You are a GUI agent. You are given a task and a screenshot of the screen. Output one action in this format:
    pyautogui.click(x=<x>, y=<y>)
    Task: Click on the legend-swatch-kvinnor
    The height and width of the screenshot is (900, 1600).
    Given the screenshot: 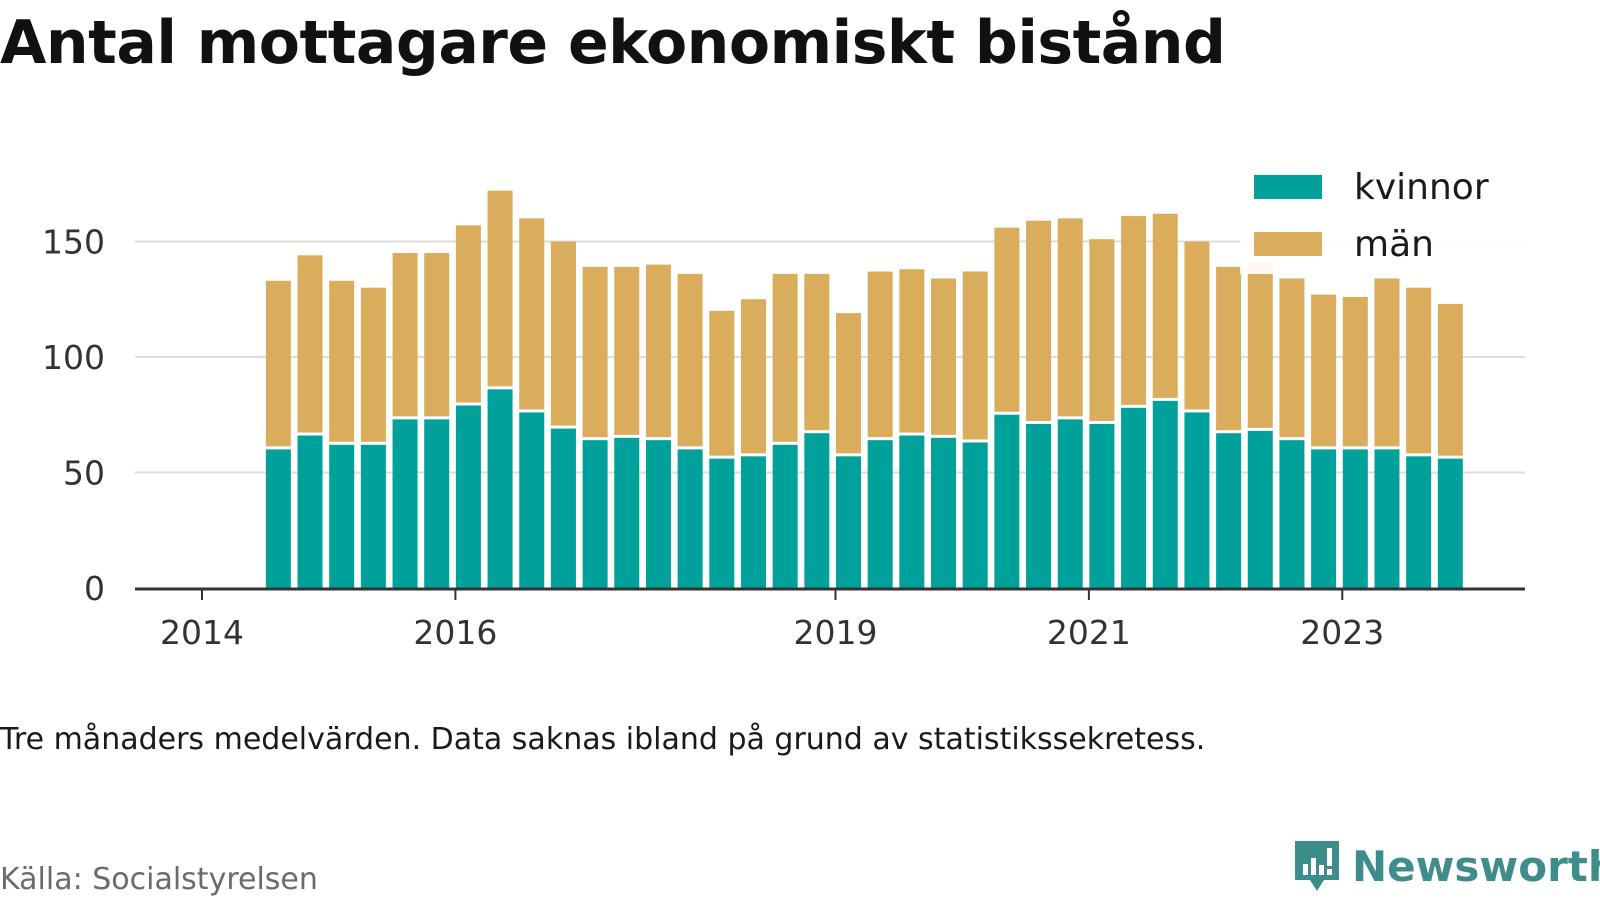 What is the action you would take?
    pyautogui.click(x=1288, y=187)
    